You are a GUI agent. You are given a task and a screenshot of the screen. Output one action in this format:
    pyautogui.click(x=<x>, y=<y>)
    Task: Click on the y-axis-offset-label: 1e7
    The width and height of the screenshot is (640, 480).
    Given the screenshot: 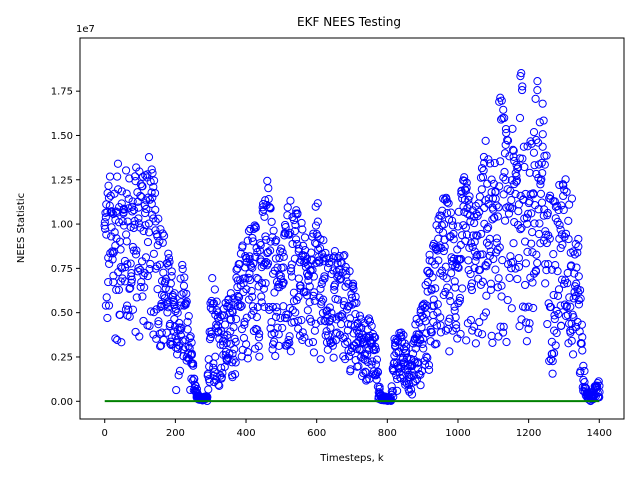 What is the action you would take?
    pyautogui.click(x=85, y=29)
    